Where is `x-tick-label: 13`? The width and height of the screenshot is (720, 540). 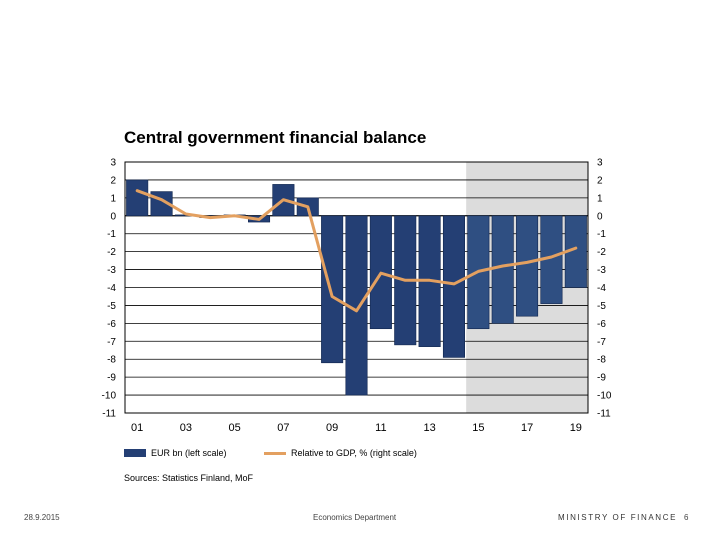
x-tick-label: 13 is located at coordinates (429, 428).